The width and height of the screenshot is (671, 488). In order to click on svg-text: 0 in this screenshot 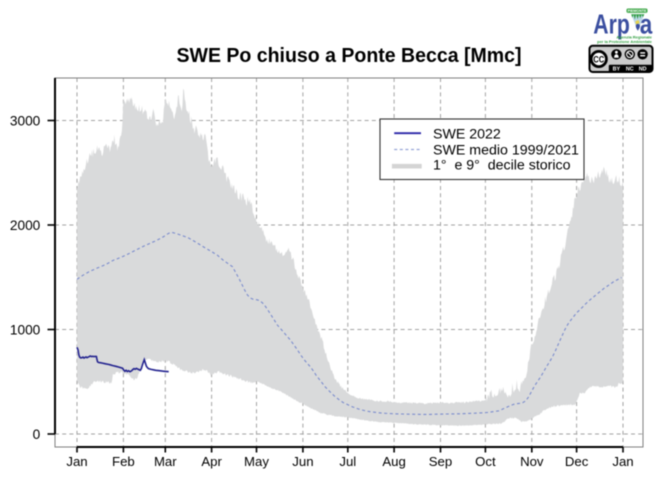, I will do `click(37, 434)`.